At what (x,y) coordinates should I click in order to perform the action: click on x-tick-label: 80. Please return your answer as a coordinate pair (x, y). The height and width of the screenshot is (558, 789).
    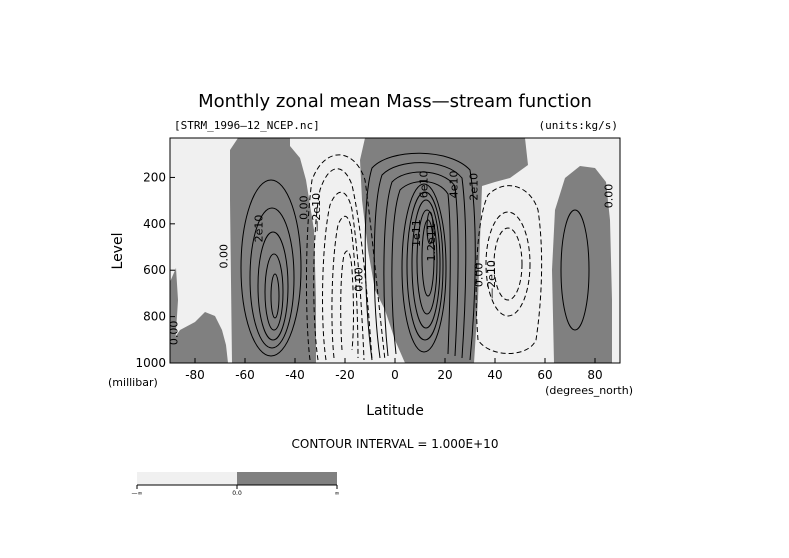
    Looking at the image, I should click on (594, 375).